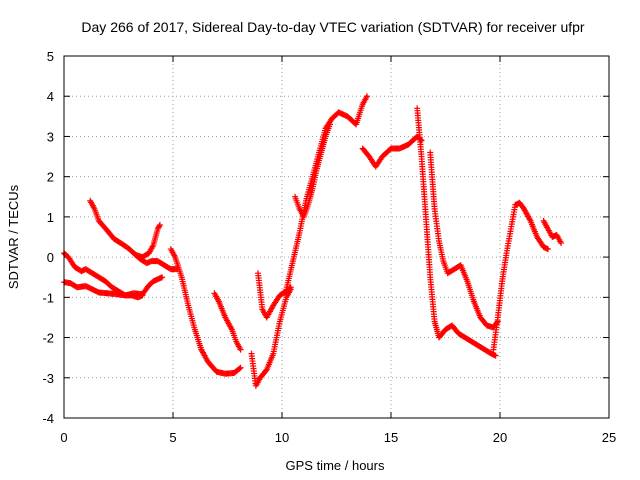 This screenshot has width=640, height=480. Describe the element at coordinates (500, 437) in the screenshot. I see `x-tick-label: 20` at that location.